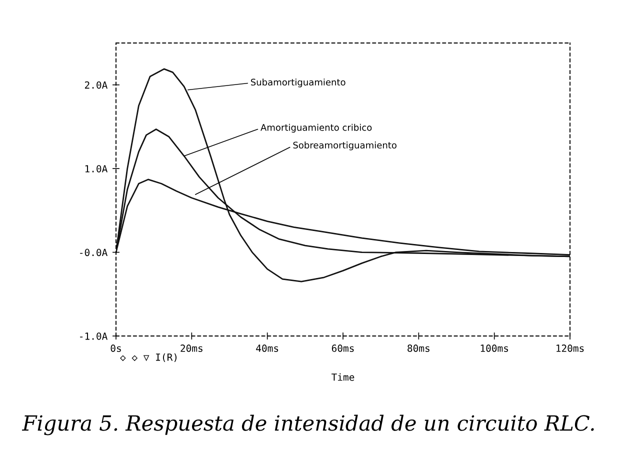 The width and height of the screenshot is (618, 467). Describe the element at coordinates (298, 83) in the screenshot. I see `annotation: Subamortiguamiento` at that location.